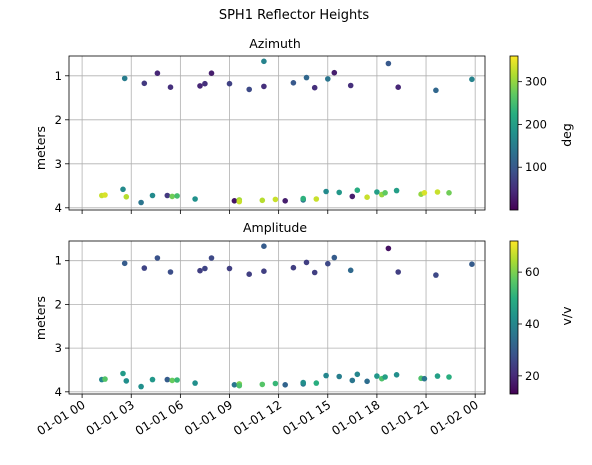 This screenshot has width=592, height=465. Describe the element at coordinates (110, 418) in the screenshot. I see `x-tick-label: 01-01 03` at that location.